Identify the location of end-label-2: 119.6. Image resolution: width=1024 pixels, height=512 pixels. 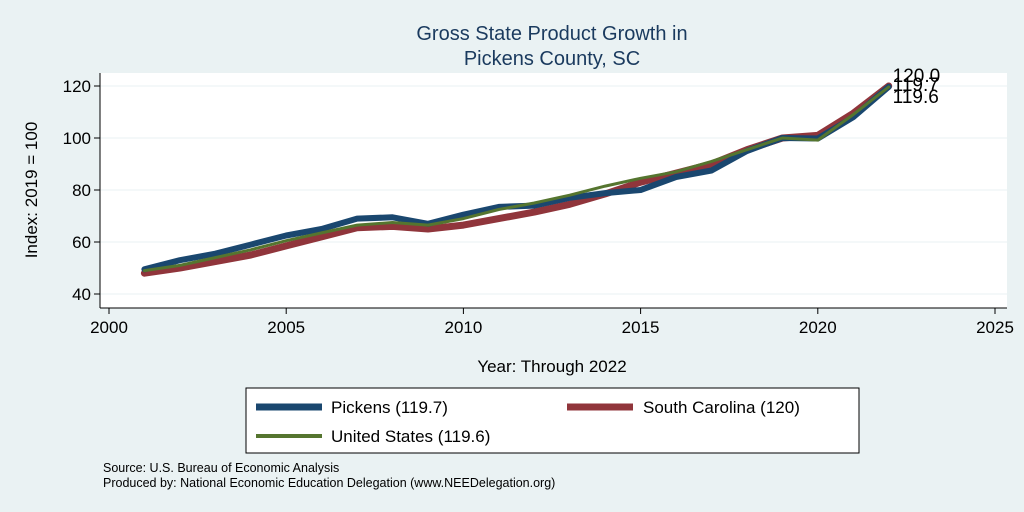
(916, 97).